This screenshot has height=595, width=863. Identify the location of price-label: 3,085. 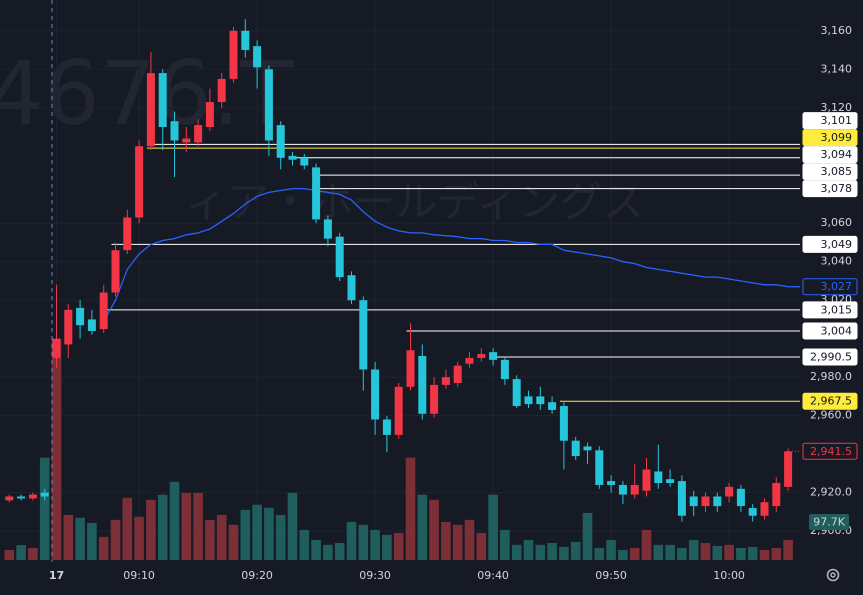
(837, 171).